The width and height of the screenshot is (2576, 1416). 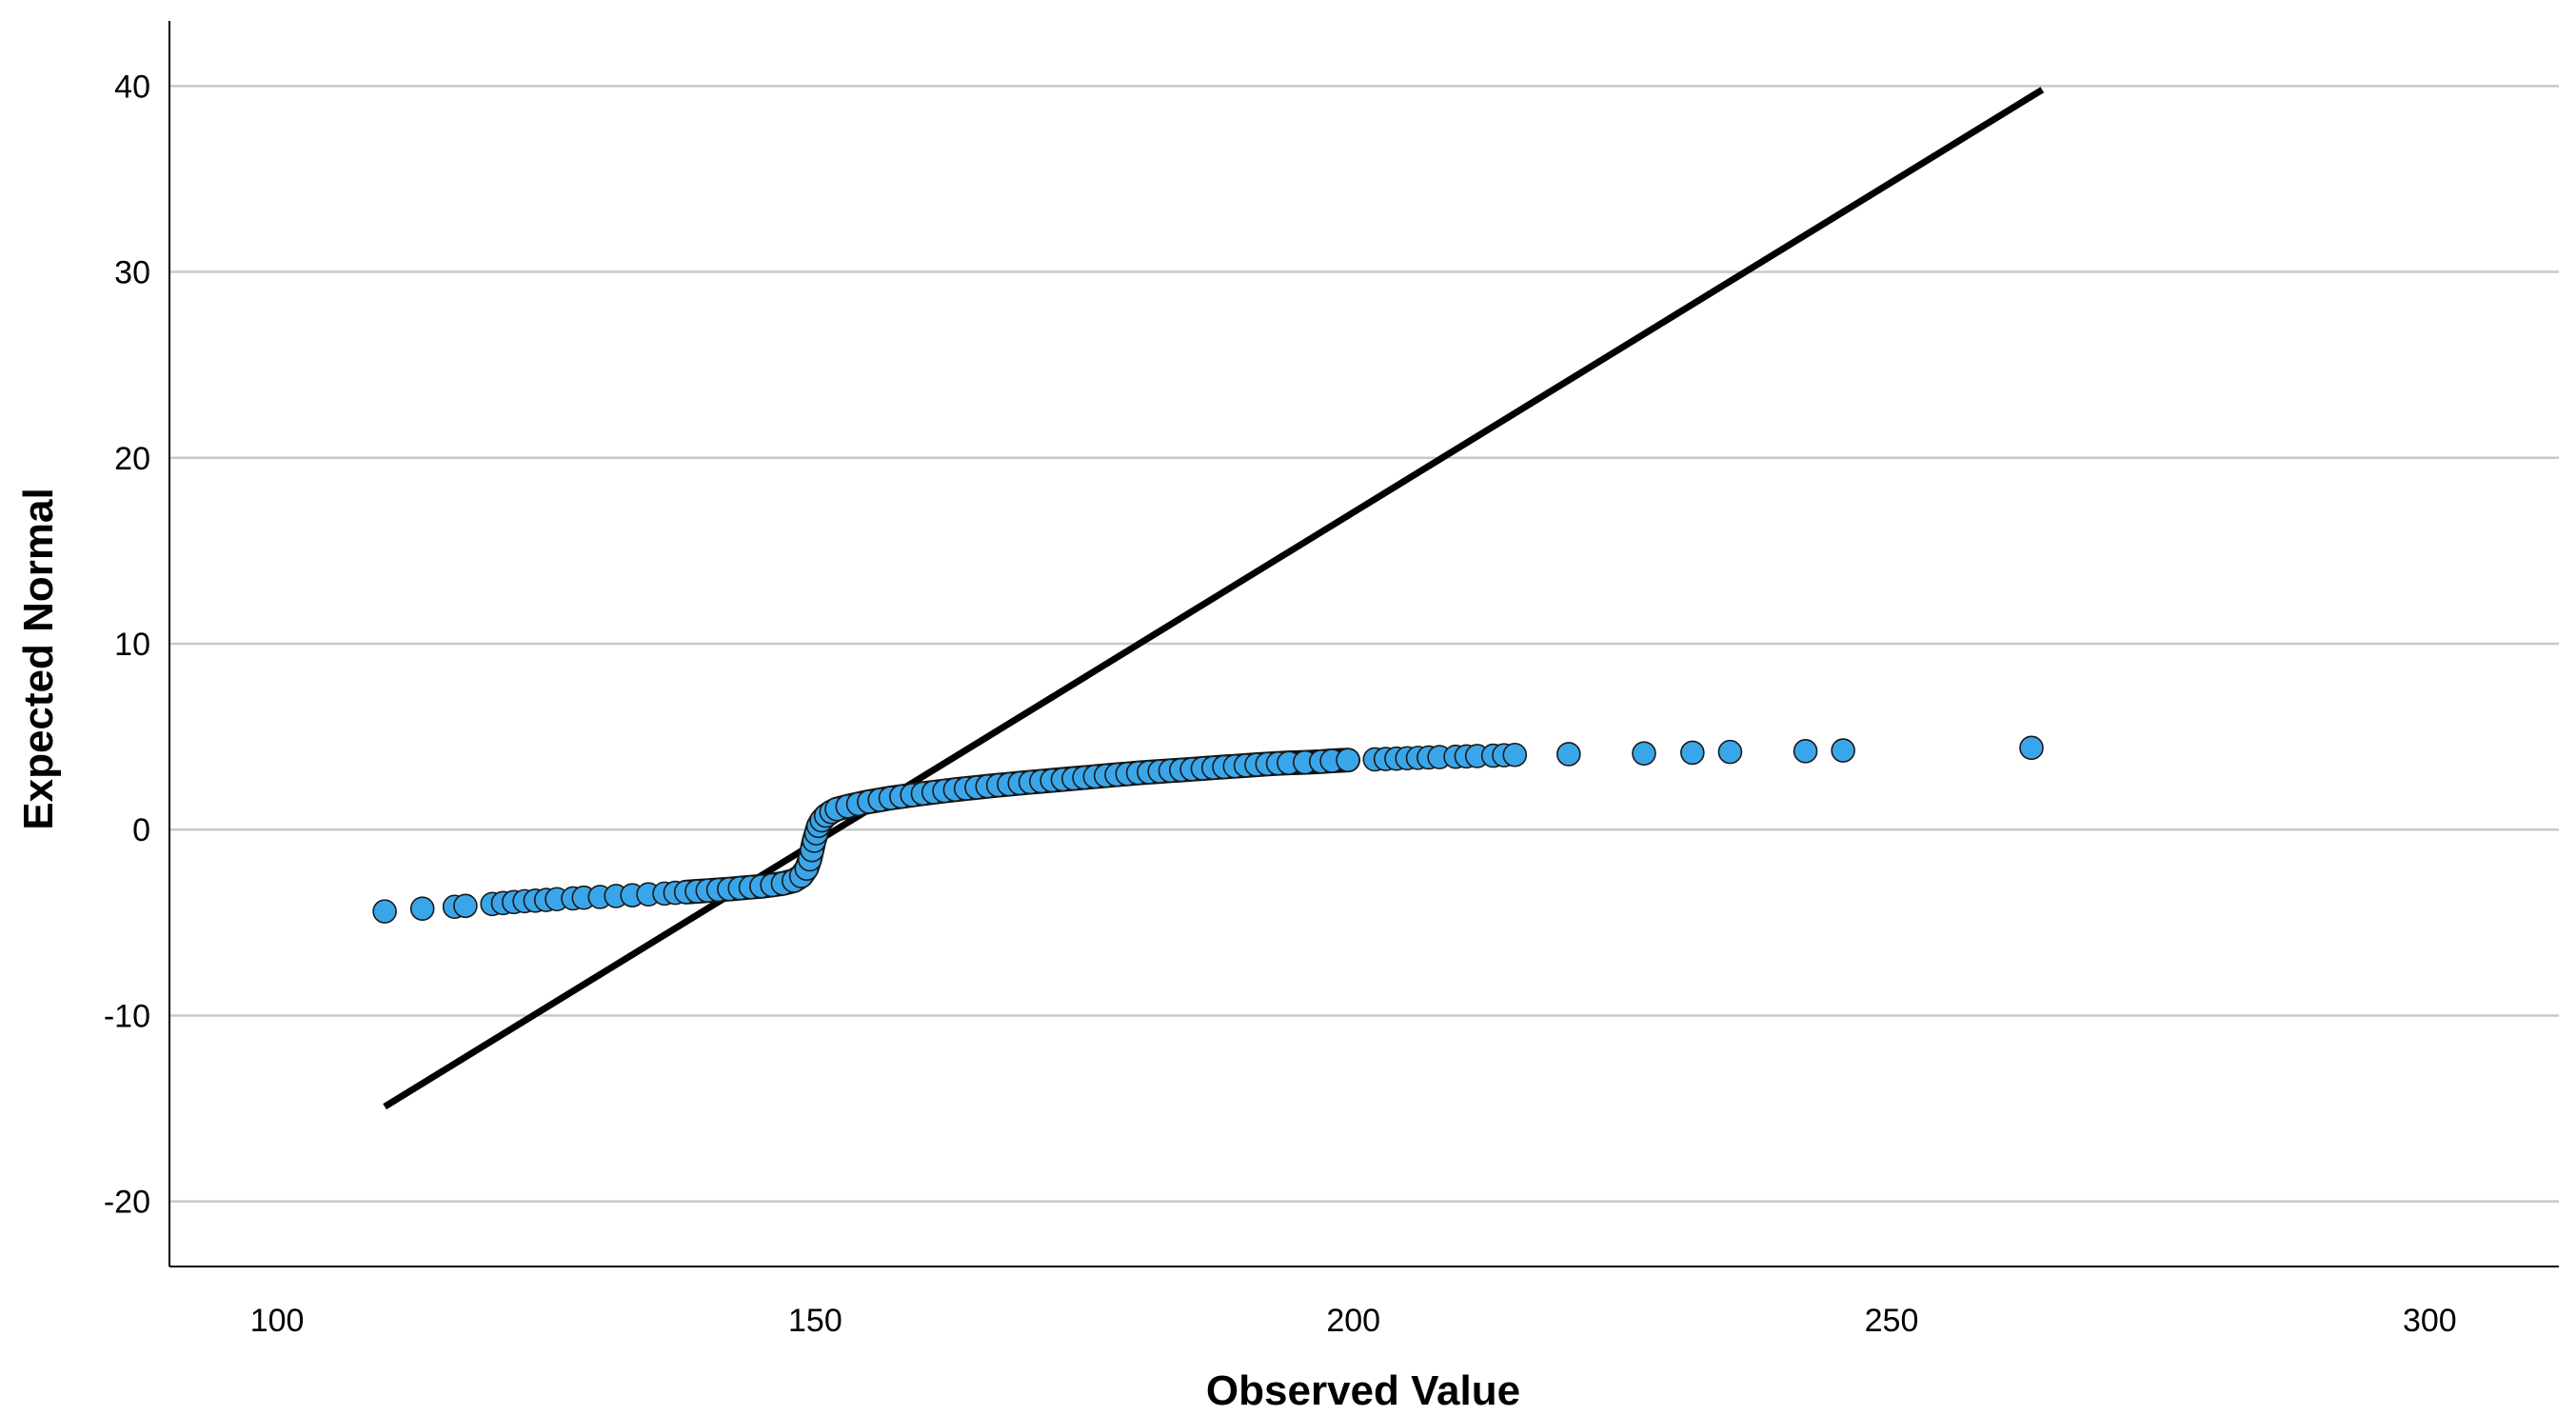 I want to click on x-tick-label-4: 300, so click(x=2430, y=1321).